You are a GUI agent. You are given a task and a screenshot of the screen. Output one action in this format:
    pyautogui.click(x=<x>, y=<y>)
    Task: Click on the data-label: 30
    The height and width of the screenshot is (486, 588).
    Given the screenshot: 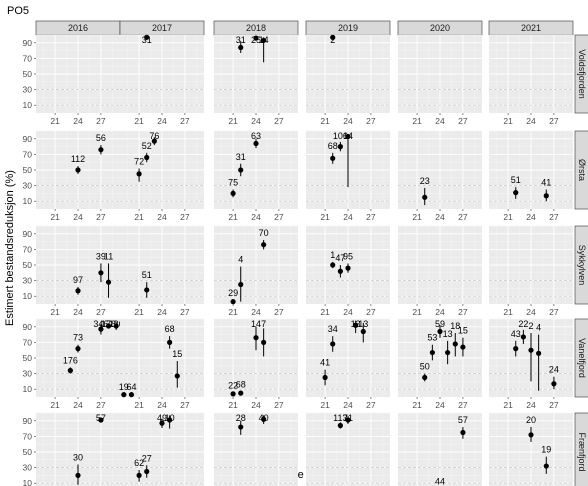 What is the action you would take?
    pyautogui.click(x=78, y=457)
    